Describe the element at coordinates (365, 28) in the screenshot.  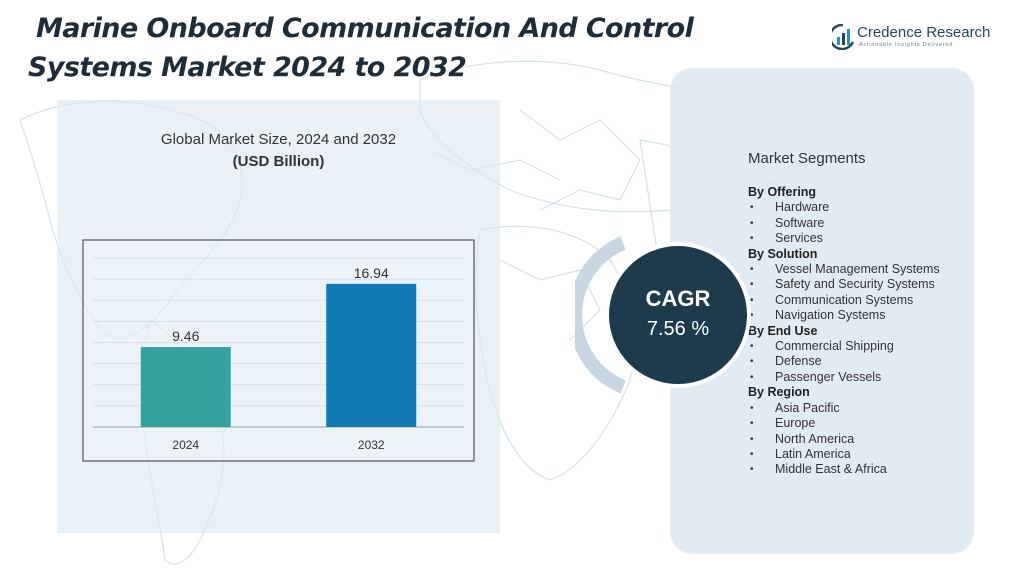
I see `page-title-line-1: Marine Onboard Communication And Control` at that location.